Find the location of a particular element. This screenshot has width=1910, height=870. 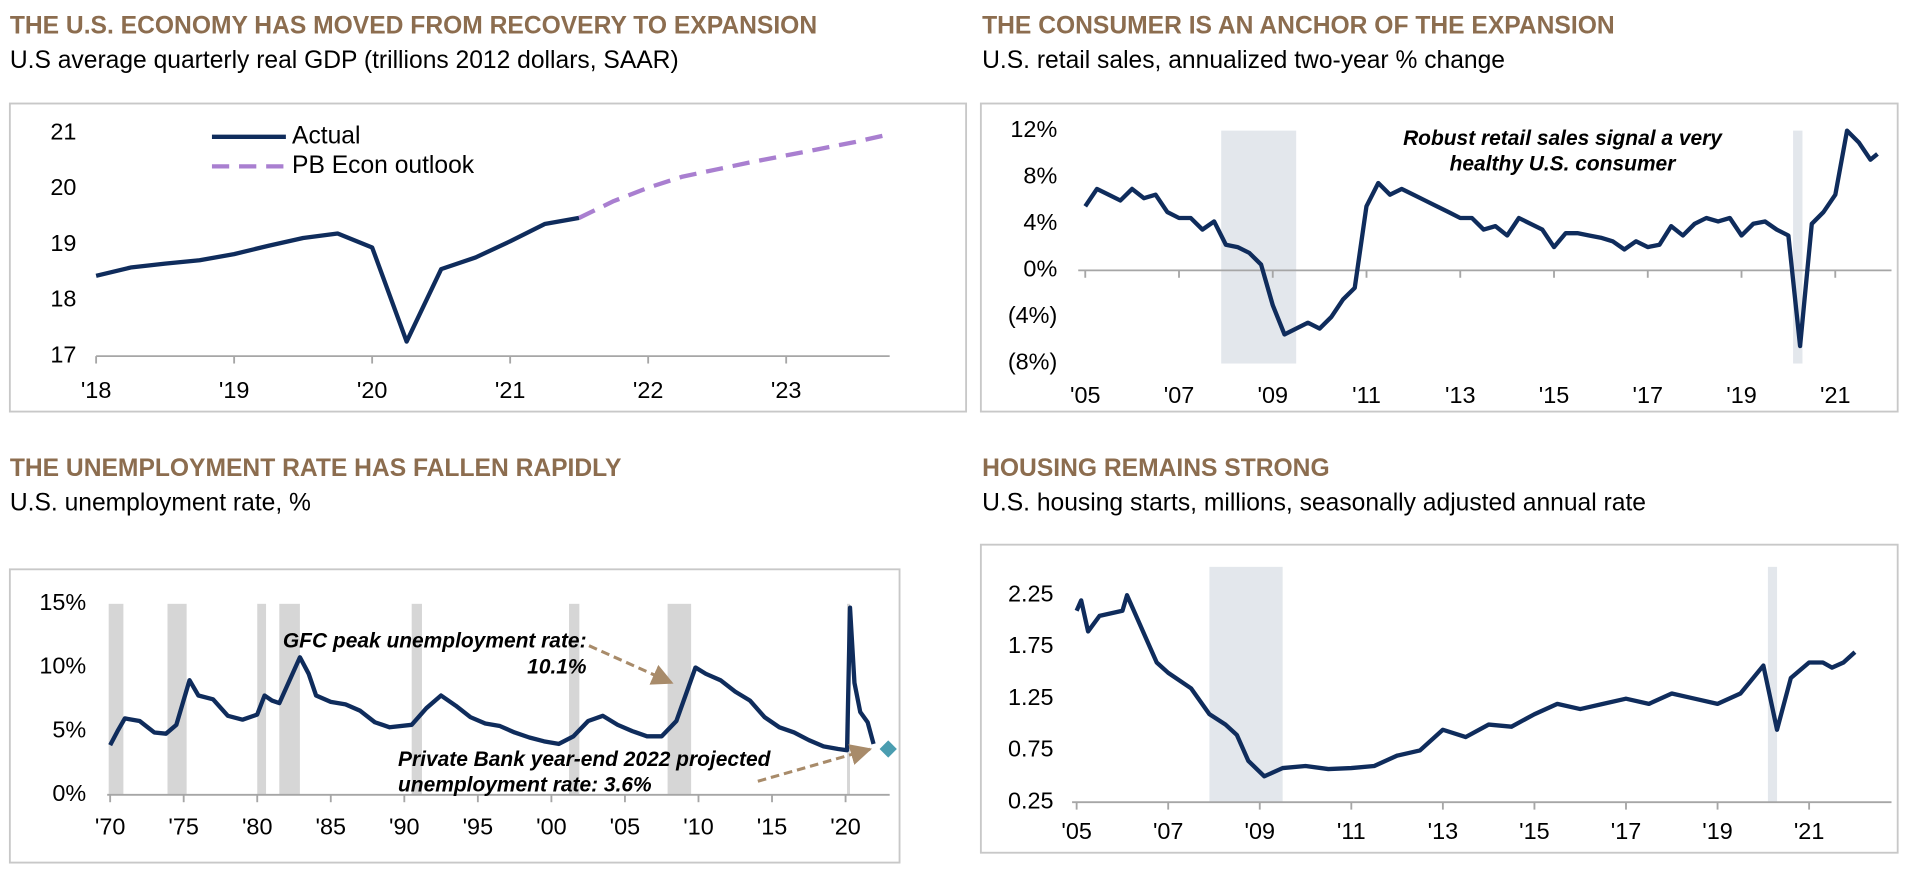

y-tick-label: 21 is located at coordinates (63, 131).